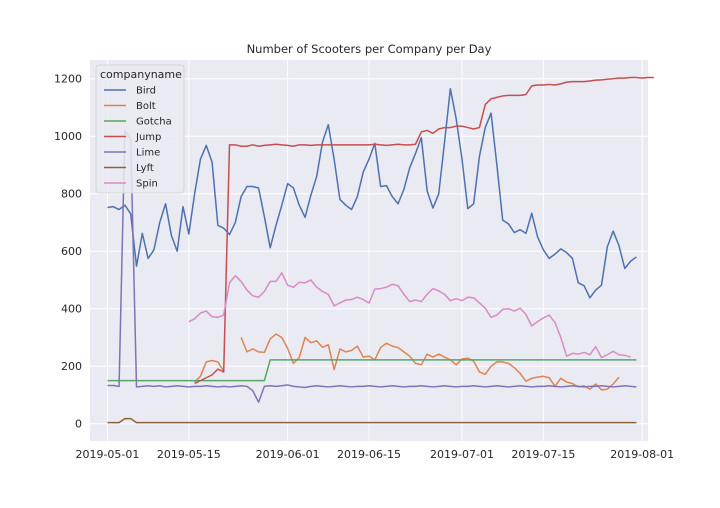 The height and width of the screenshot is (508, 720). I want to click on y-tick-label: 800, so click(71, 194).